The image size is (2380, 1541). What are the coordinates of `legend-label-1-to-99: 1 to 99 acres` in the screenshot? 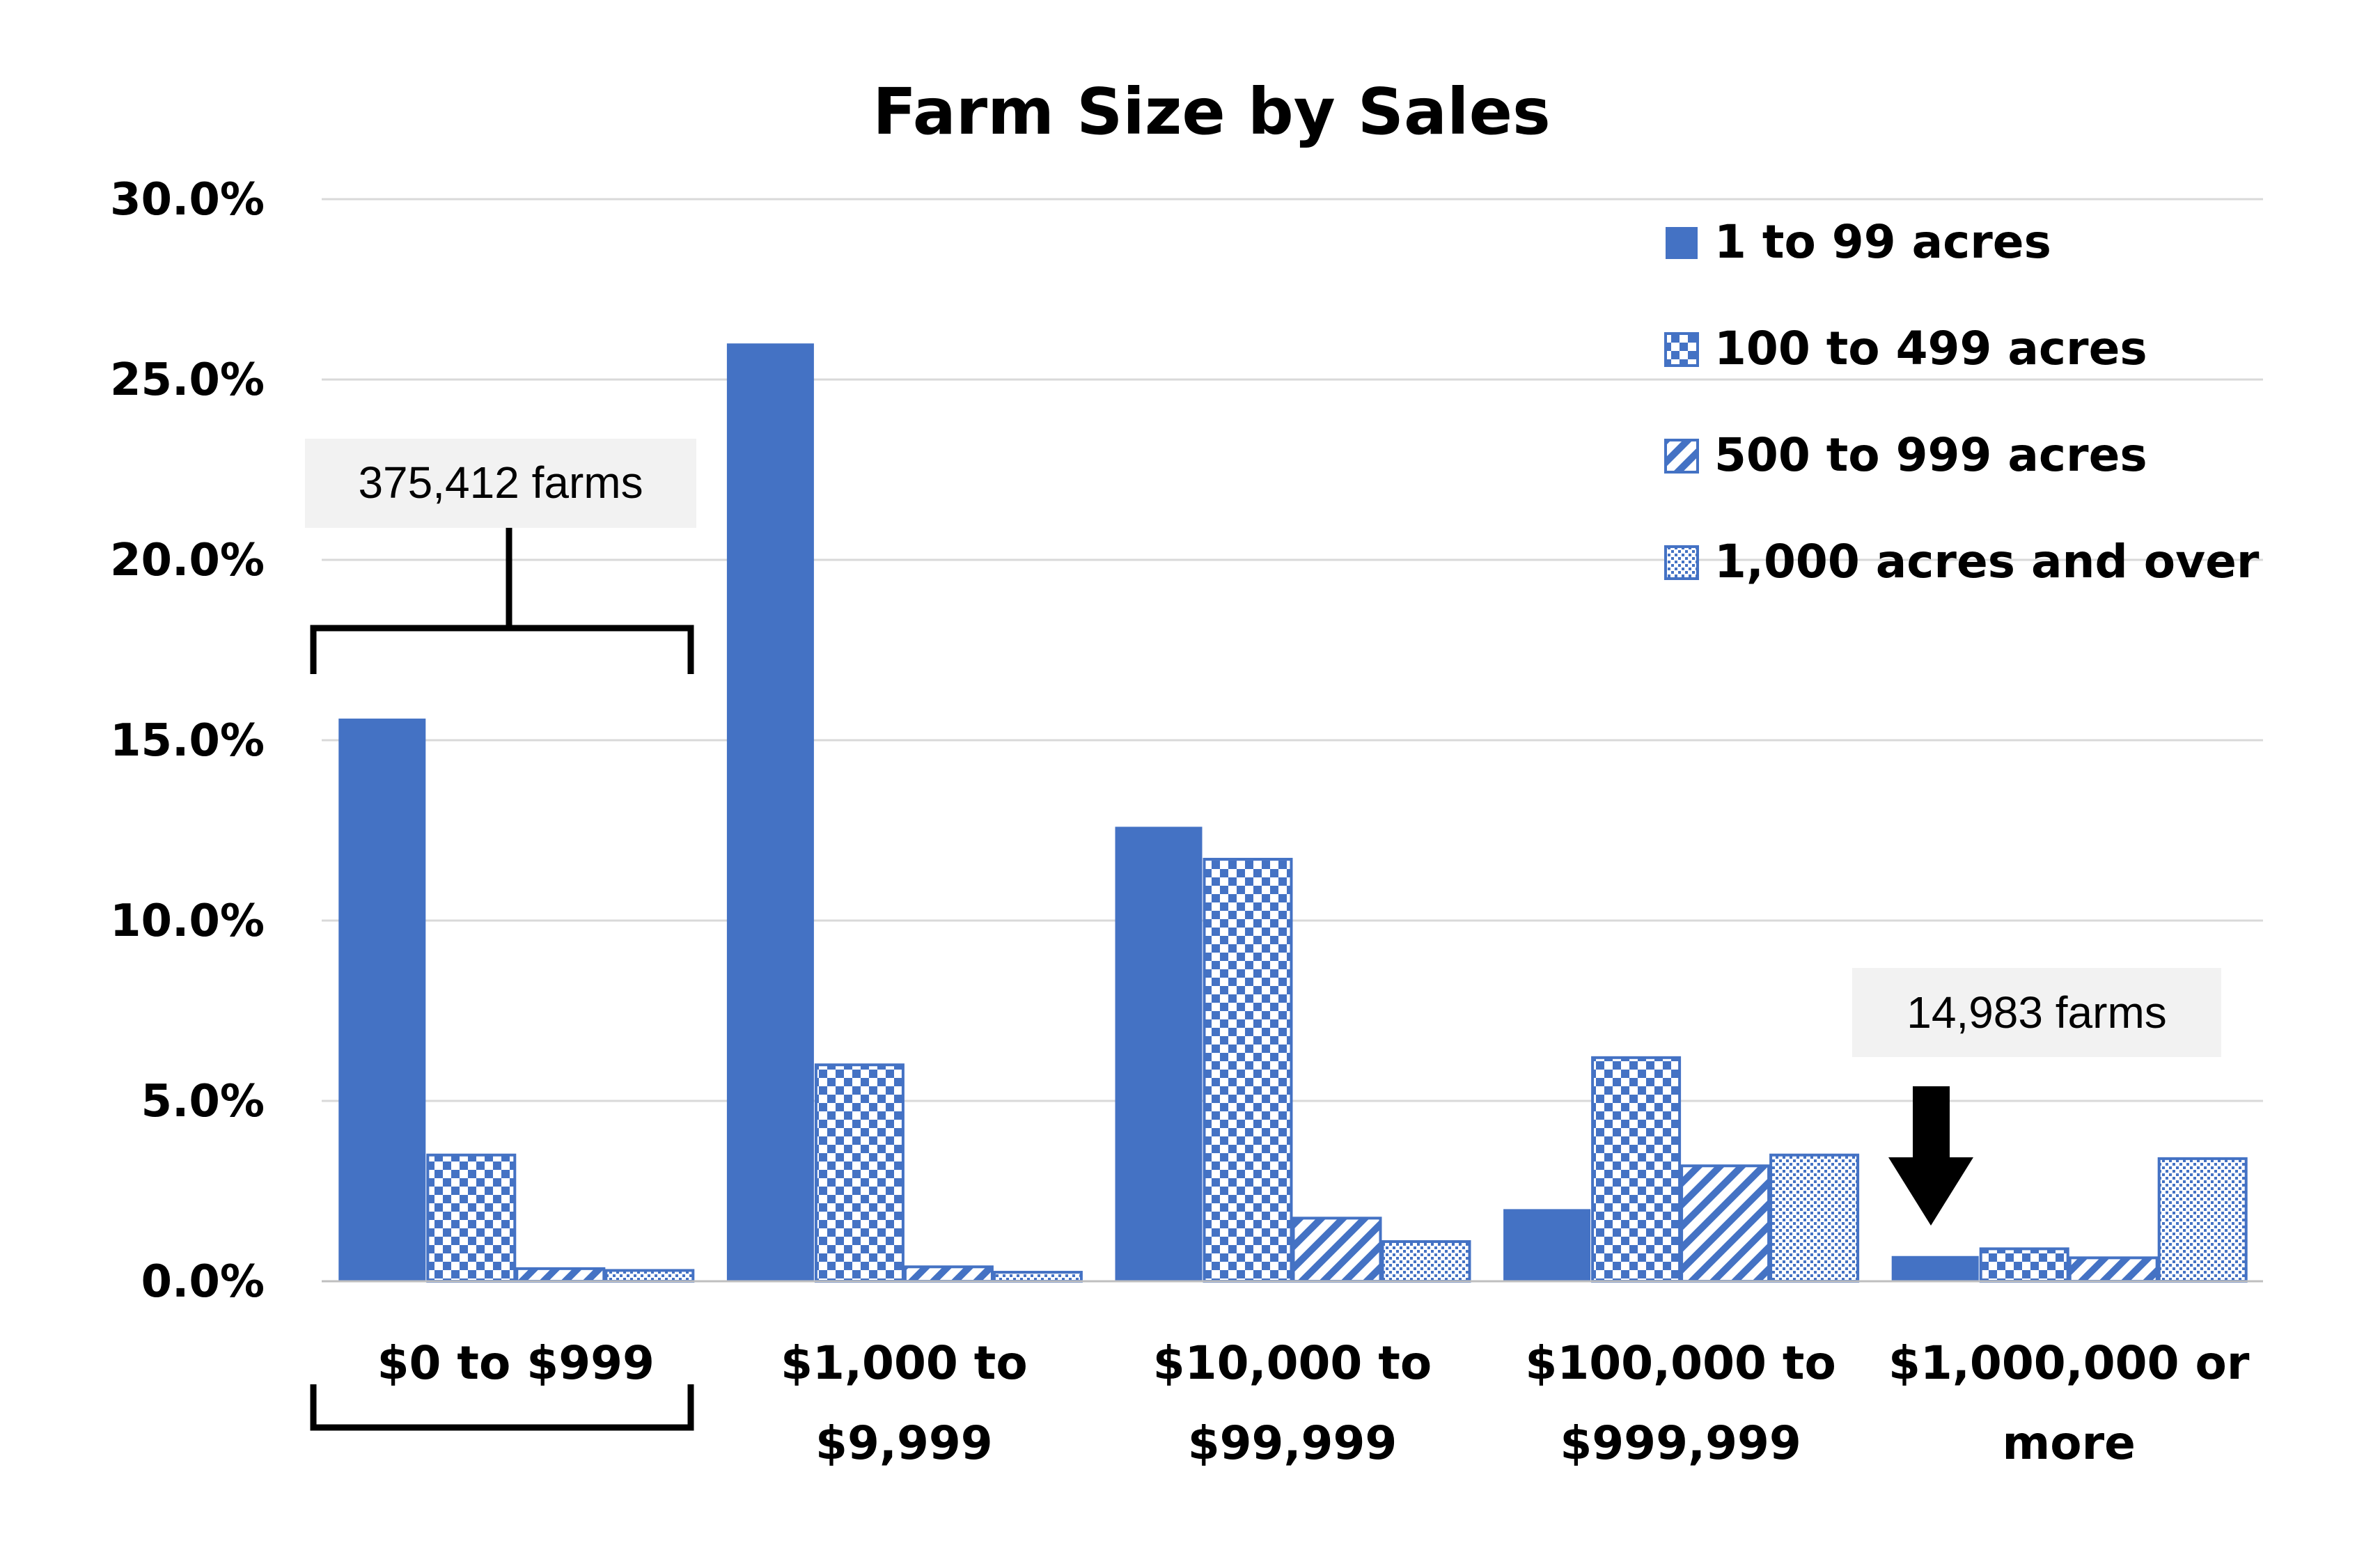 It's located at (1882, 242).